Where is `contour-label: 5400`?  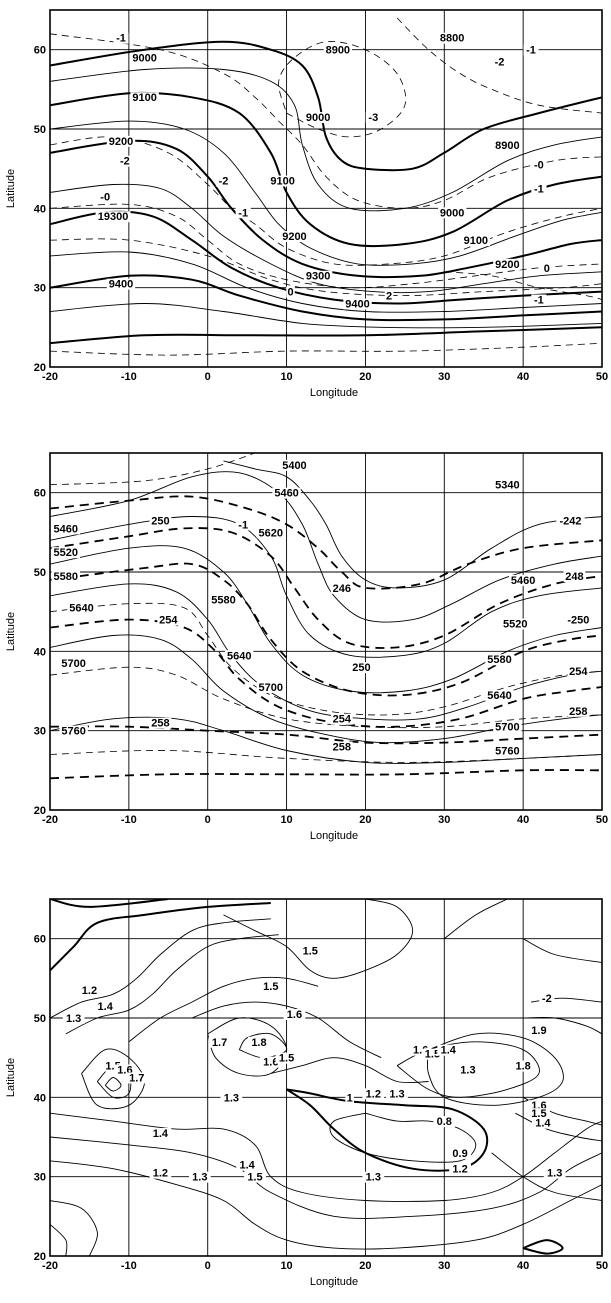
contour-label: 5400 is located at coordinates (294, 466).